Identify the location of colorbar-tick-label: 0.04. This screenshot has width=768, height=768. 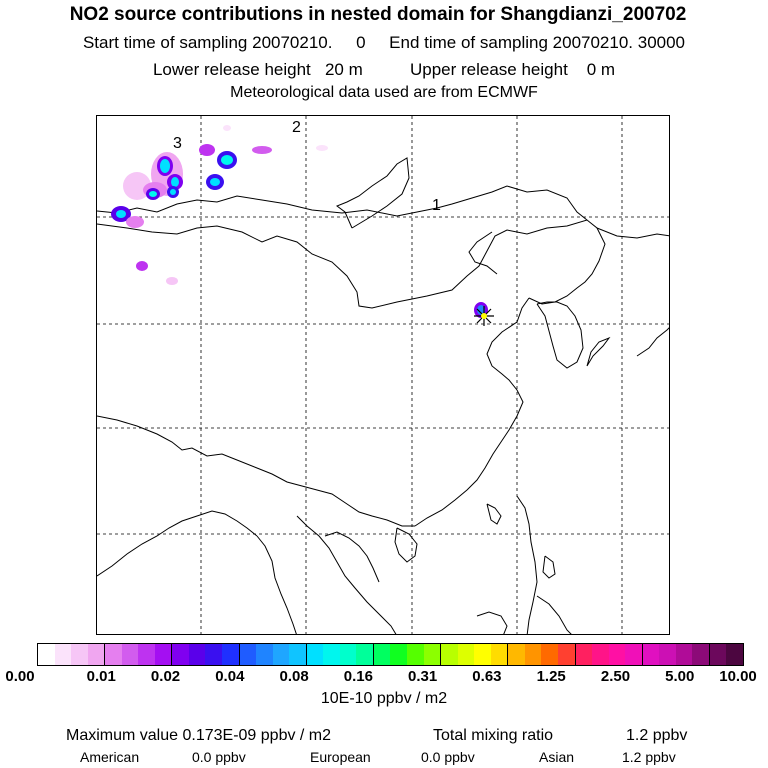
(230, 676).